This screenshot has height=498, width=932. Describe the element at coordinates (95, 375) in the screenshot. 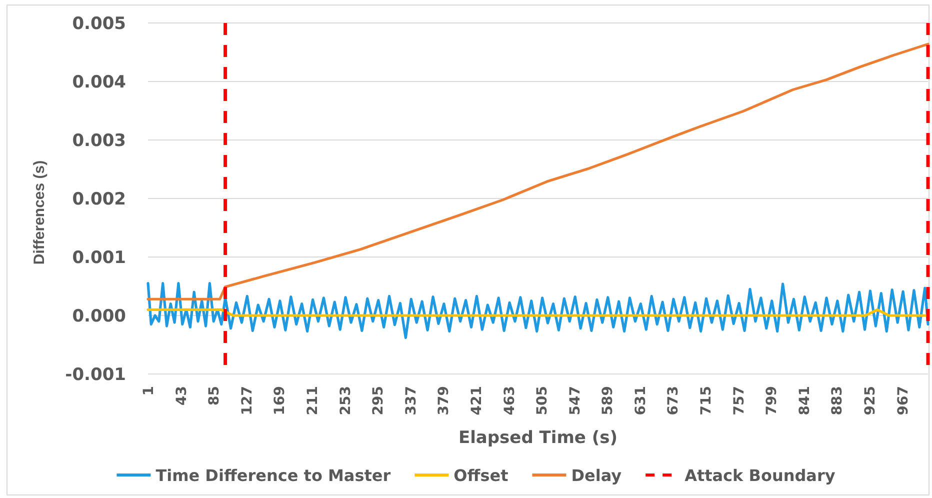

I see `y-tick-label: -0.001` at that location.